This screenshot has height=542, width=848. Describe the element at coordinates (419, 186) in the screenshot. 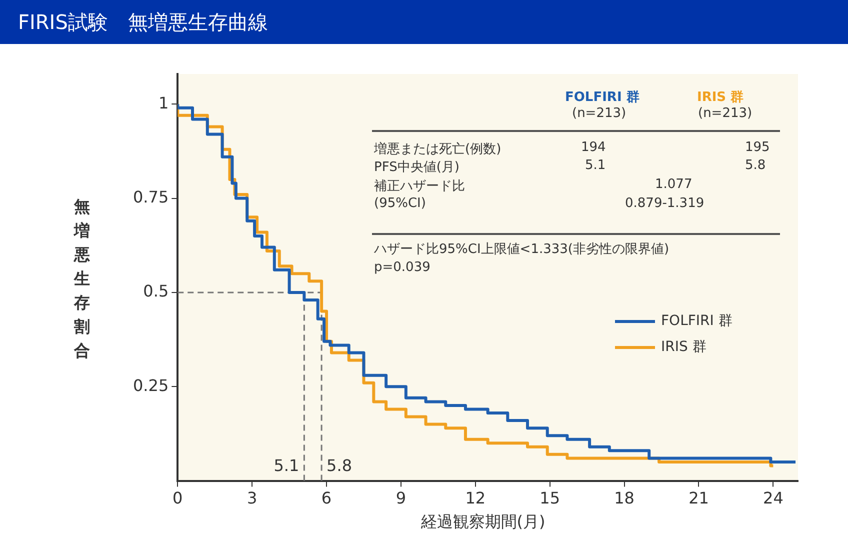

I see `annotation: 補正ハザード比` at that location.